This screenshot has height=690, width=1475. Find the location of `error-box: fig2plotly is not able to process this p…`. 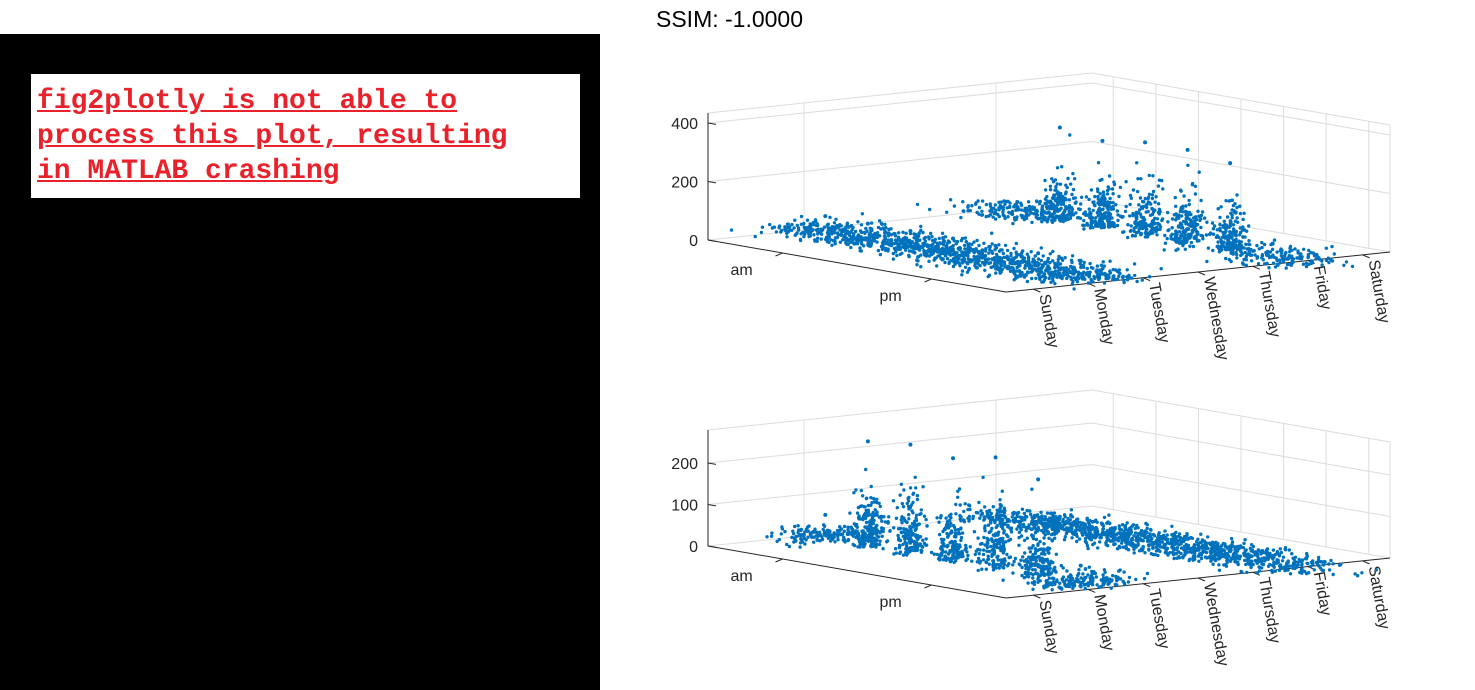

error-box: fig2plotly is not able to process this p… is located at coordinates (305, 136).